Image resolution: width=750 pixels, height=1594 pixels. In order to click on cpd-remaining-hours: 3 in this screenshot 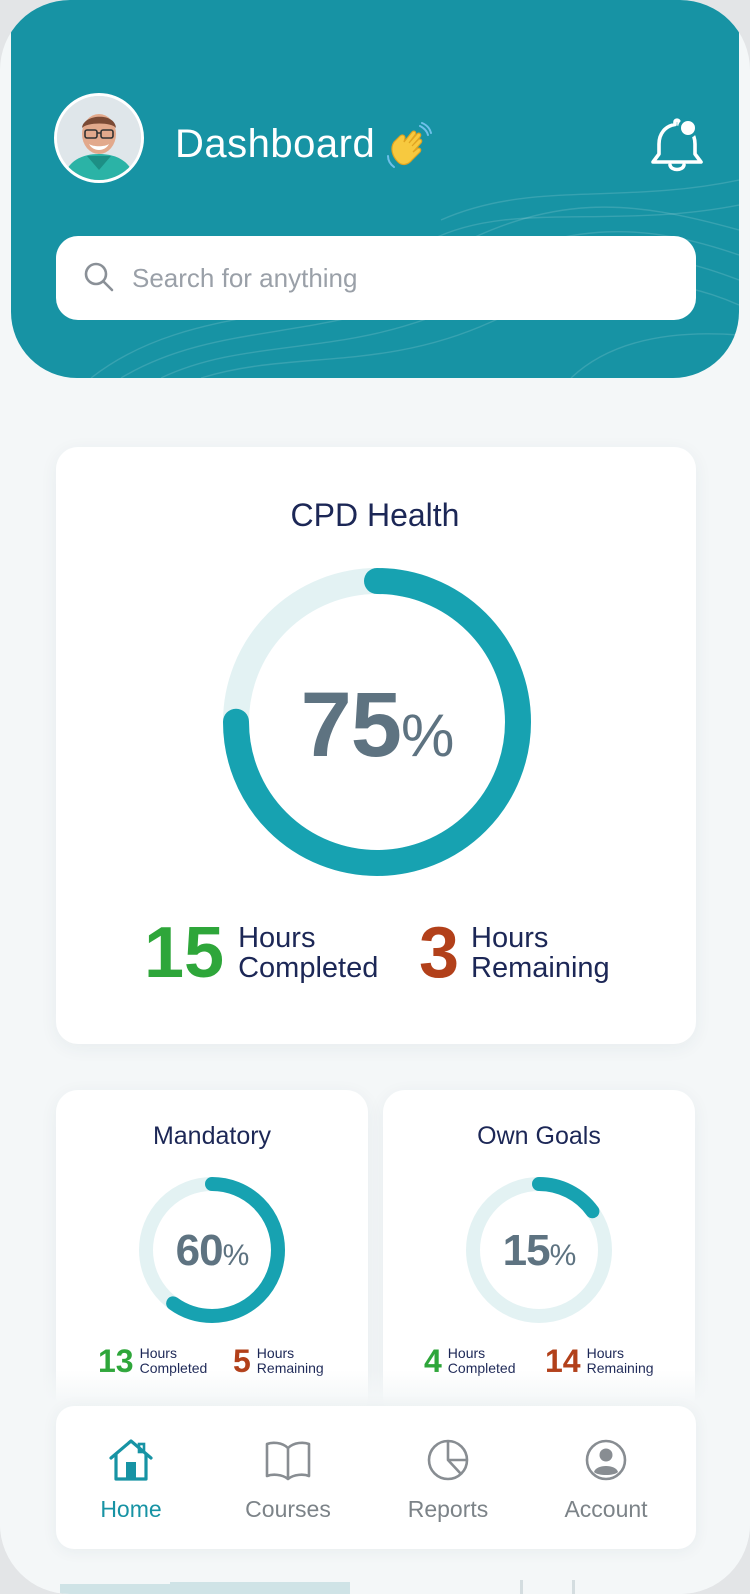, I will do `click(439, 953)`.